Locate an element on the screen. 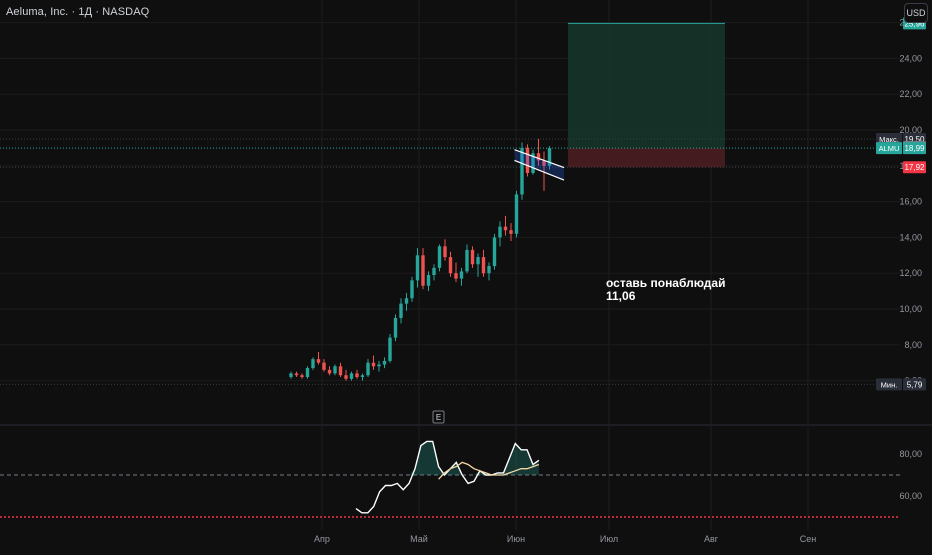  rsi-overbought-fill is located at coordinates (447, 458).